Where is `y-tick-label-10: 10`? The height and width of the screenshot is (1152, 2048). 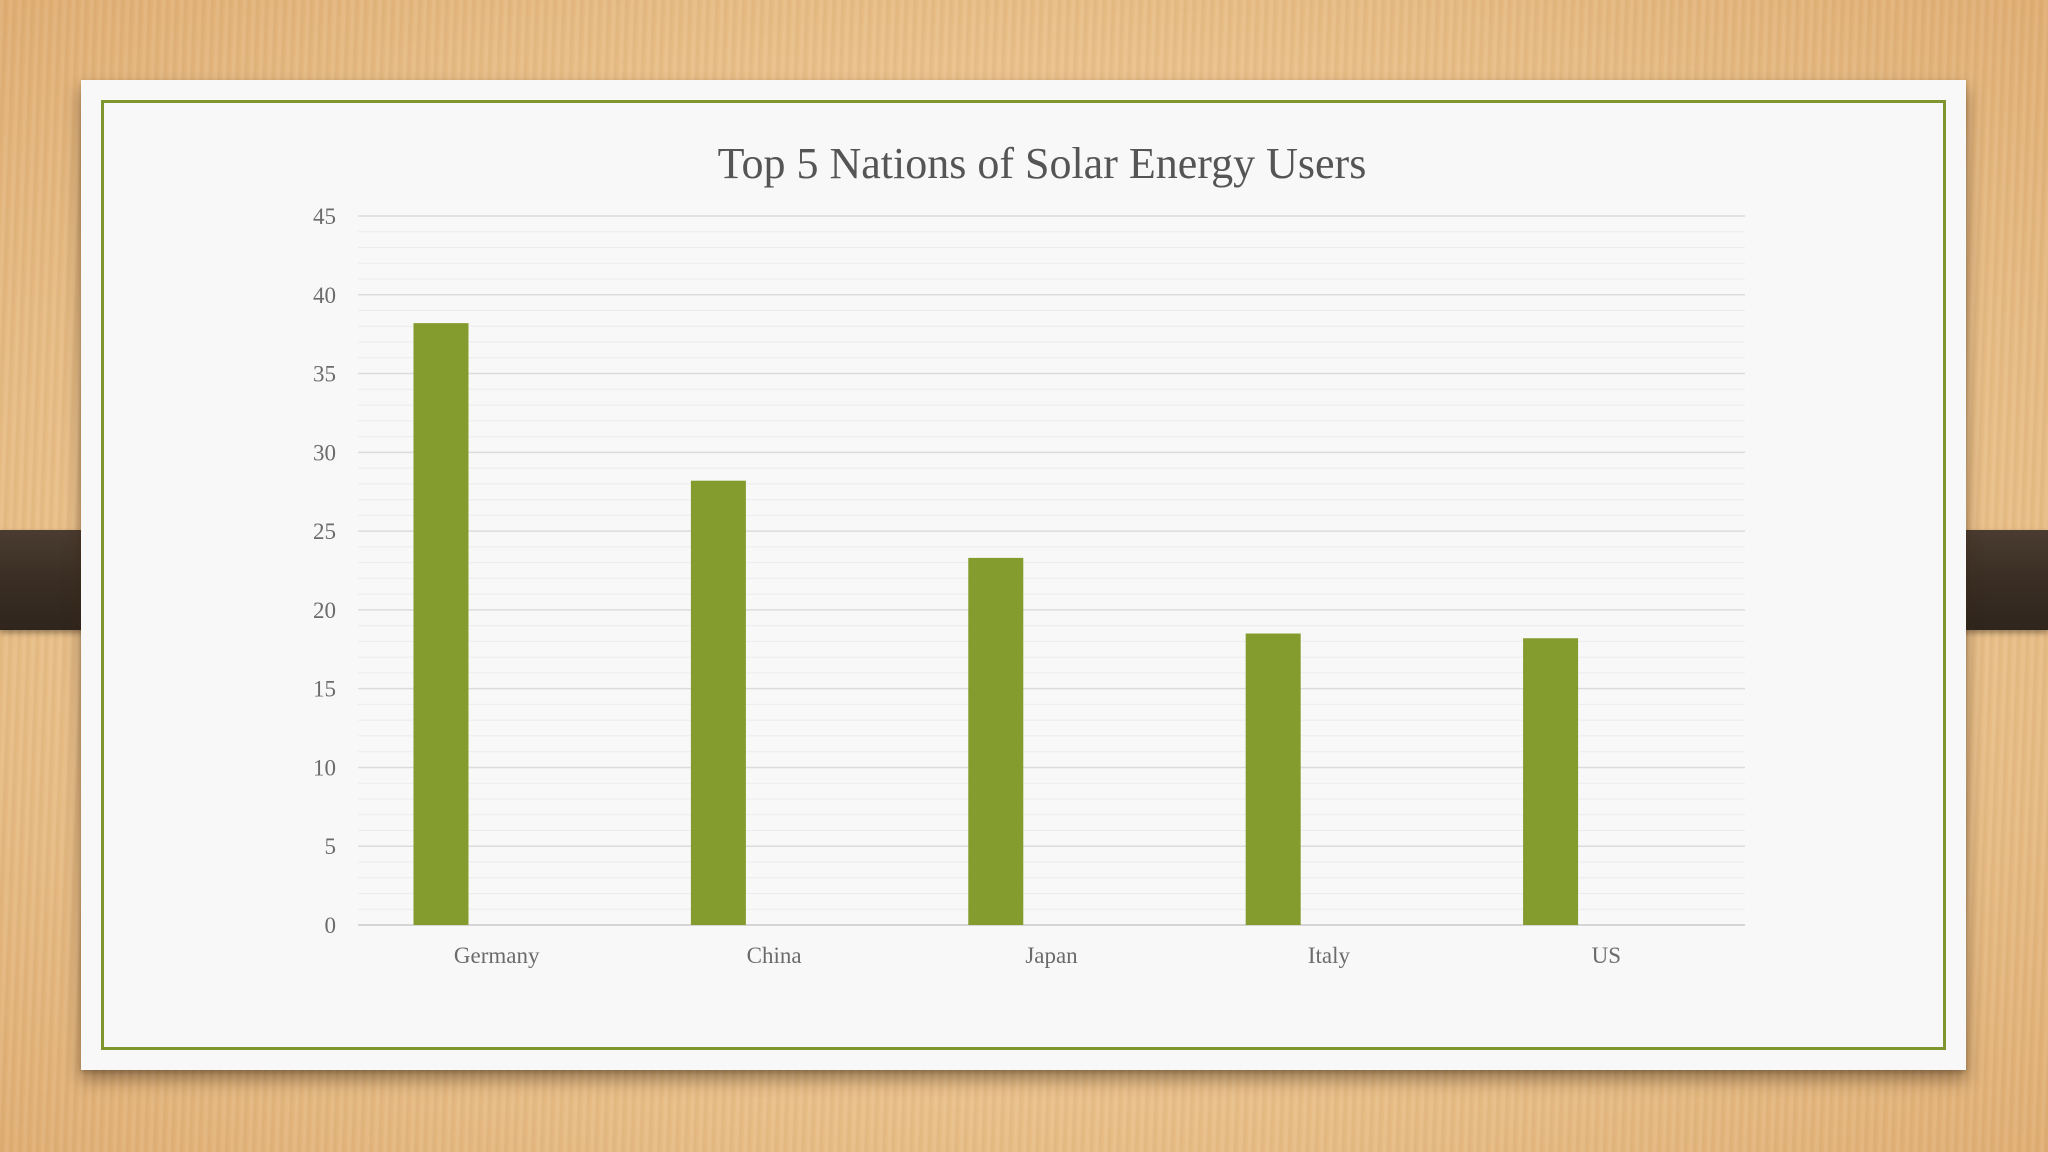
y-tick-label-10: 10 is located at coordinates (324, 767).